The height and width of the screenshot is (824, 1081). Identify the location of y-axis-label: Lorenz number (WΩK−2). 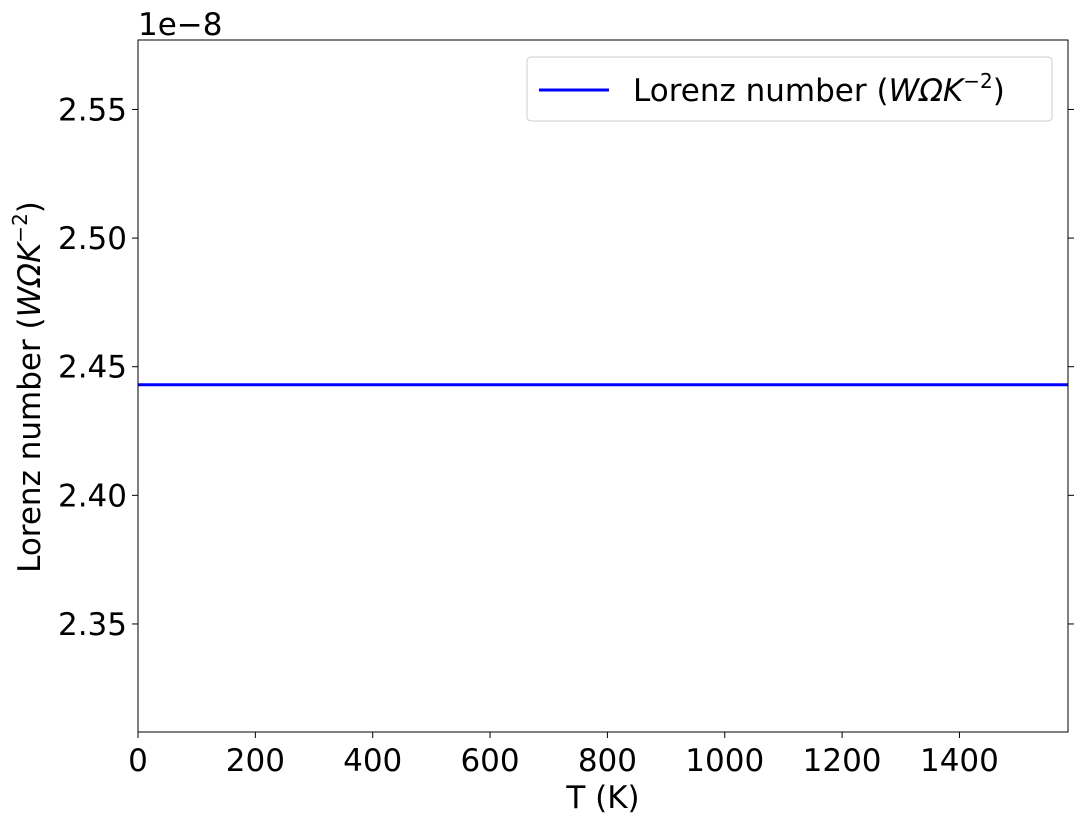
(28, 387).